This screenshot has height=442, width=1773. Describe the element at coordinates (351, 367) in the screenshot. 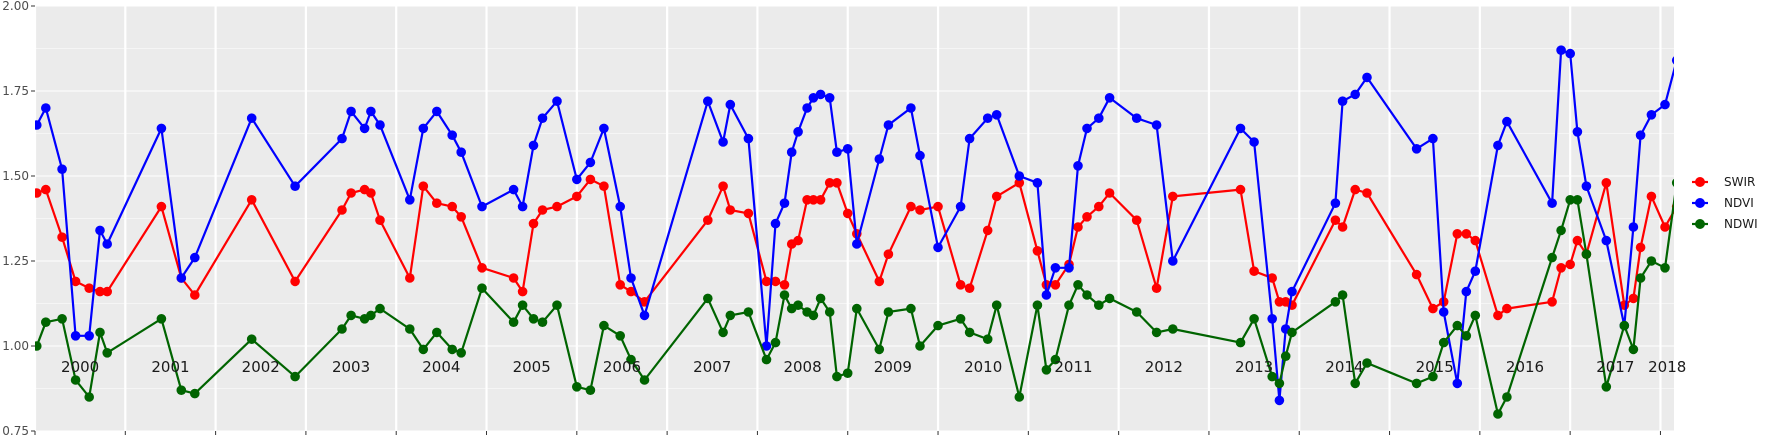

I see `year-label: 2003` at that location.